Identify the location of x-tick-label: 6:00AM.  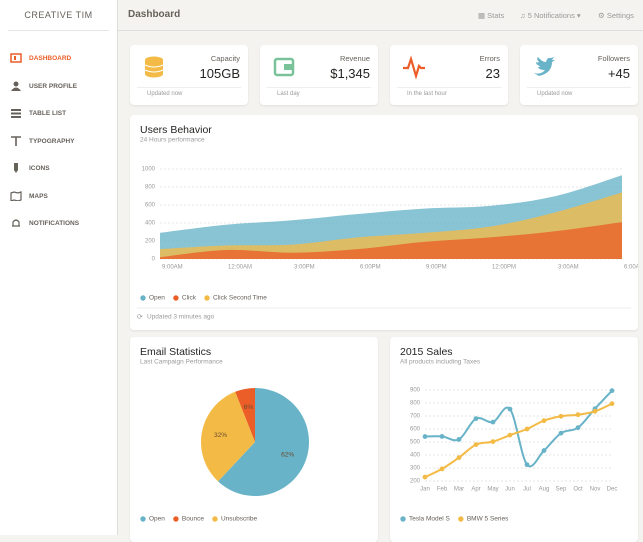
(631, 268).